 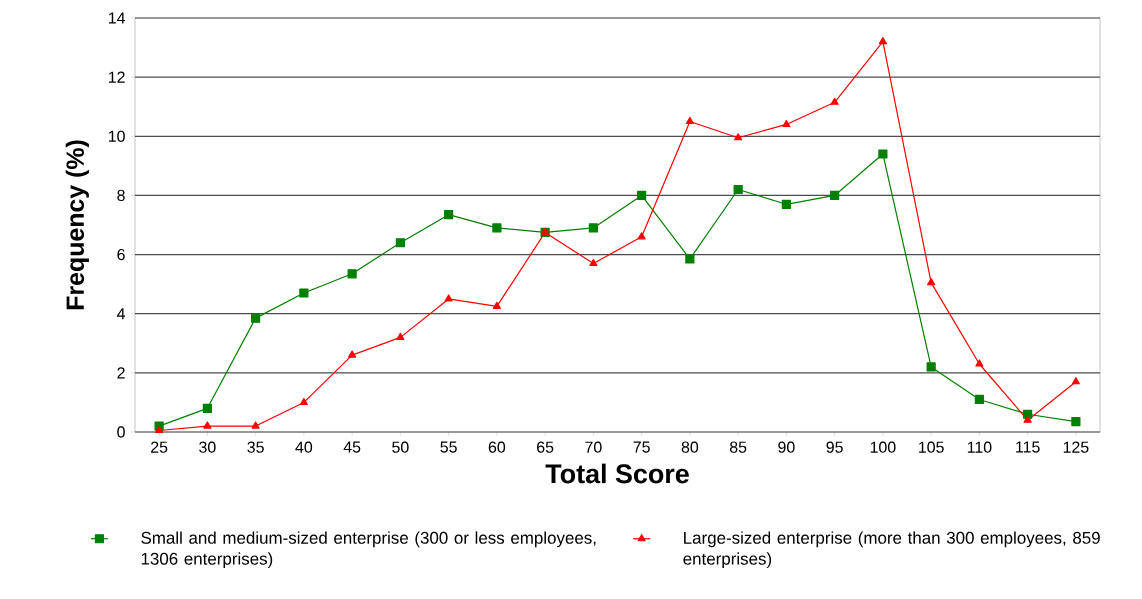 I want to click on x-tick-label: 80, so click(x=690, y=447).